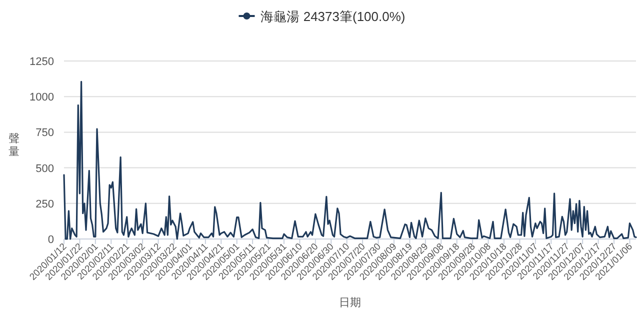 This screenshot has width=644, height=321. I want to click on y-tick-label: 500, so click(45, 168).